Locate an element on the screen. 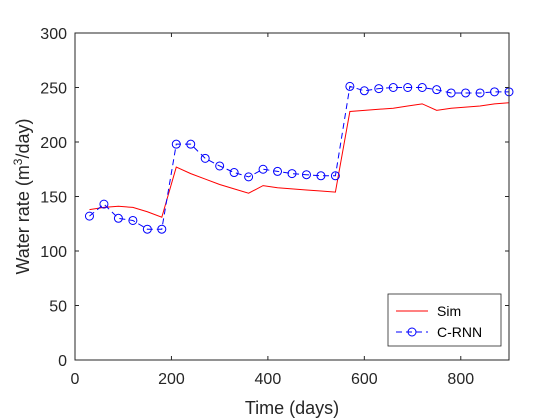 The image size is (560, 420). y-tick-label: 150 is located at coordinates (53, 198).